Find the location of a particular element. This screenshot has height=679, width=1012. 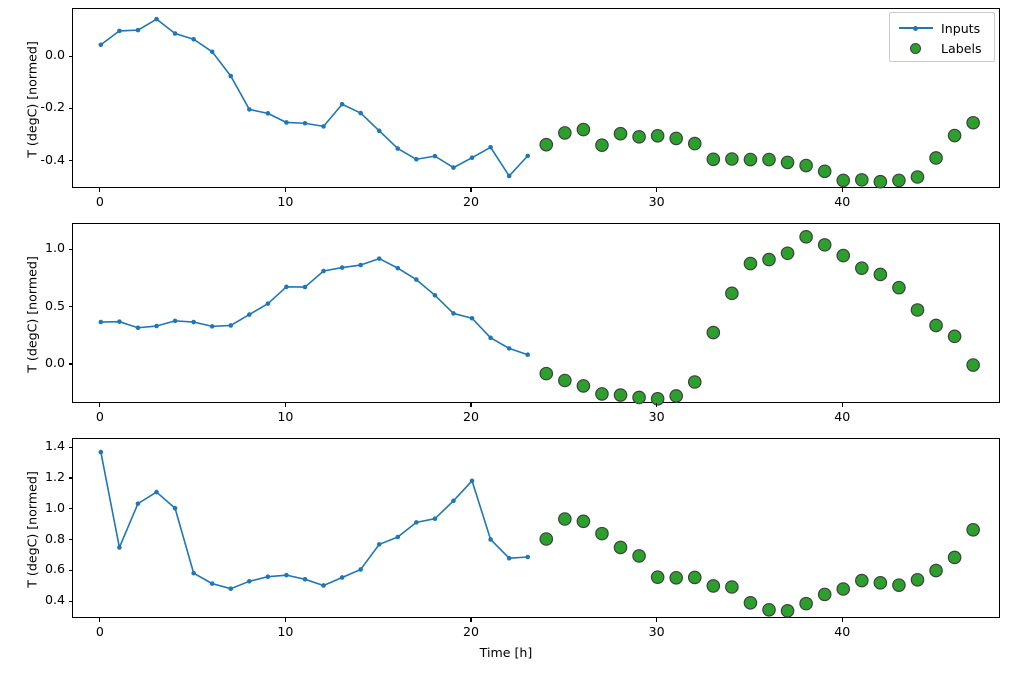

y-tick-label: 0.5 is located at coordinates (54, 305).